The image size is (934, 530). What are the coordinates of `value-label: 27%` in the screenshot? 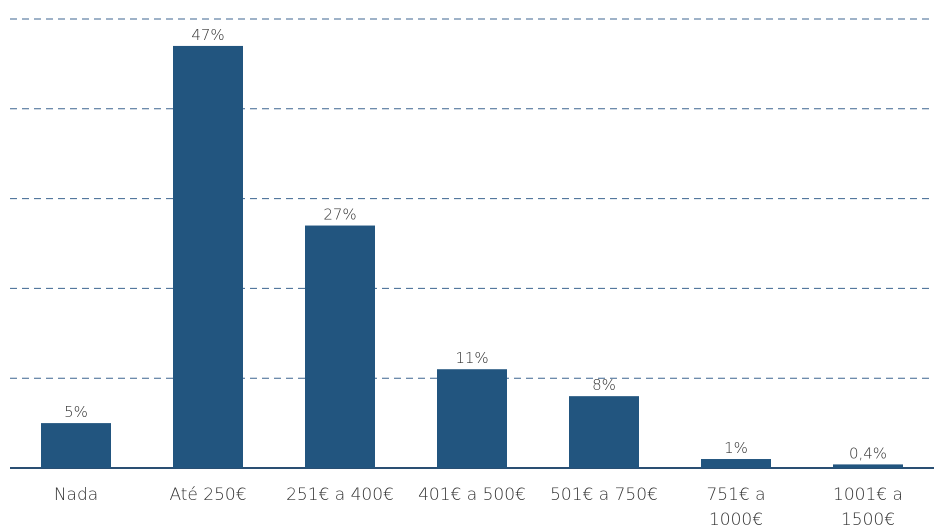 It's located at (339, 215).